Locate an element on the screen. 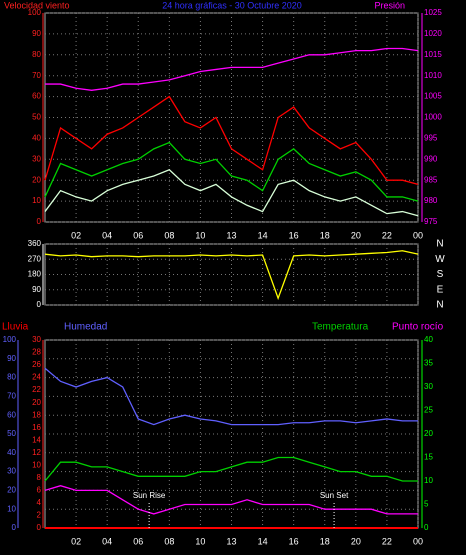 The width and height of the screenshot is (466, 555). y3-tick-label: 20 is located at coordinates (36, 402).